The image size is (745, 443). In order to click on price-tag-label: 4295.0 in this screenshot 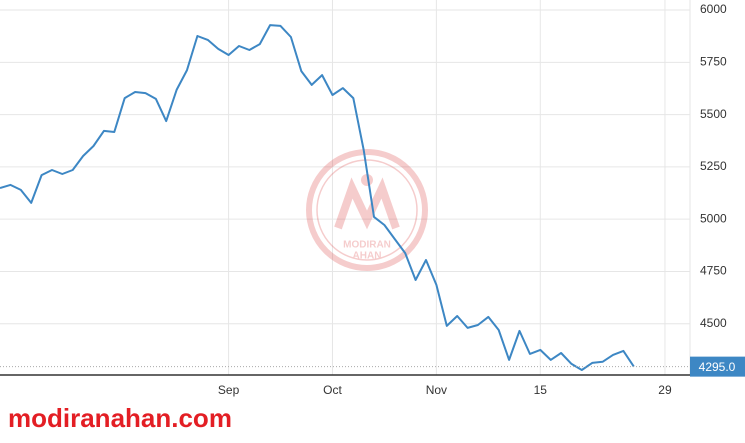, I will do `click(717, 367)`.